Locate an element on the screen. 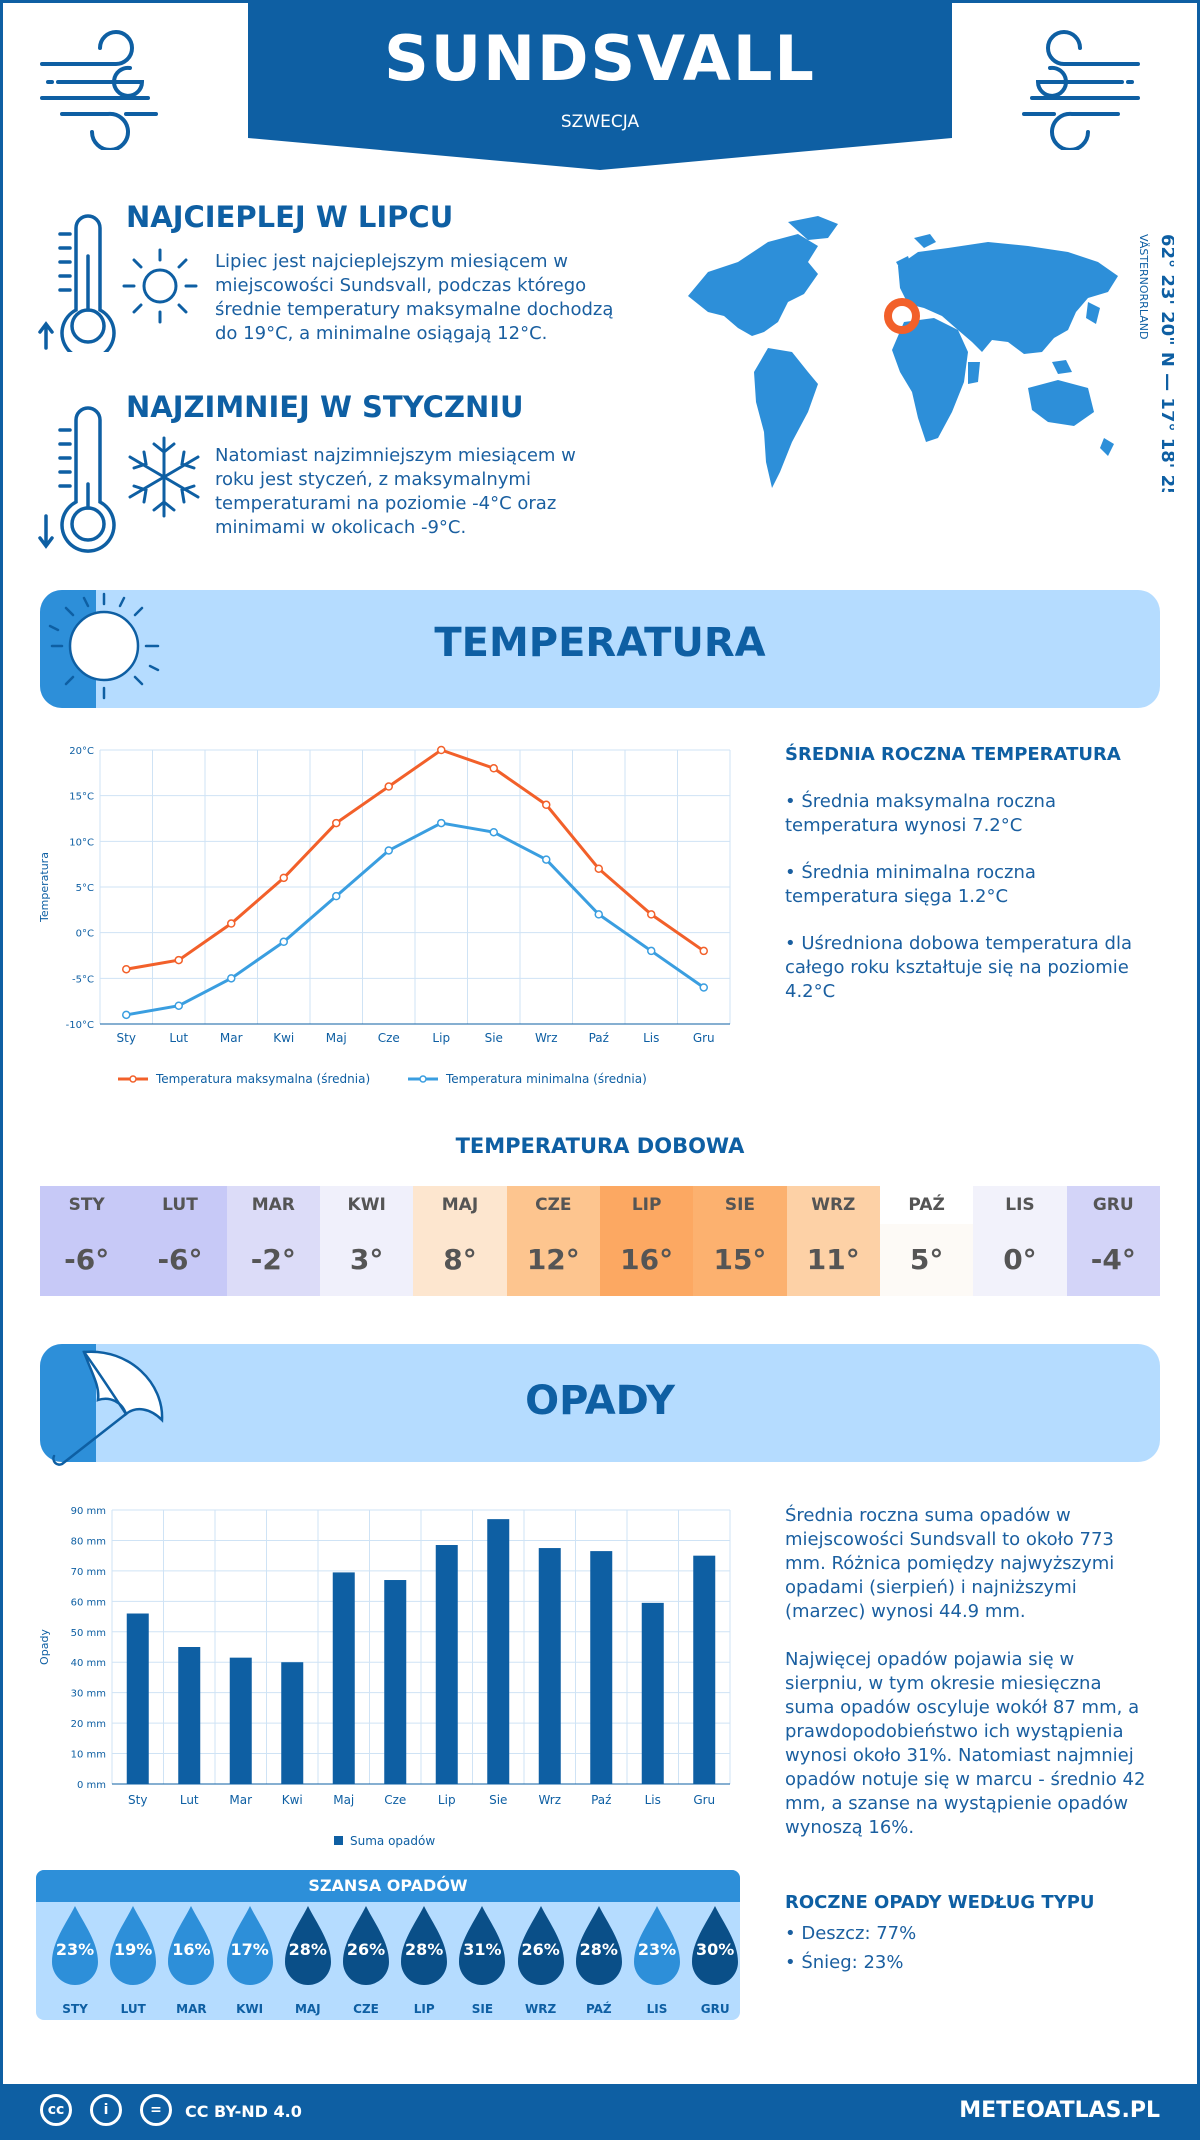 This screenshot has height=2140, width=1200. x-tick-label: Paź is located at coordinates (599, 1038).